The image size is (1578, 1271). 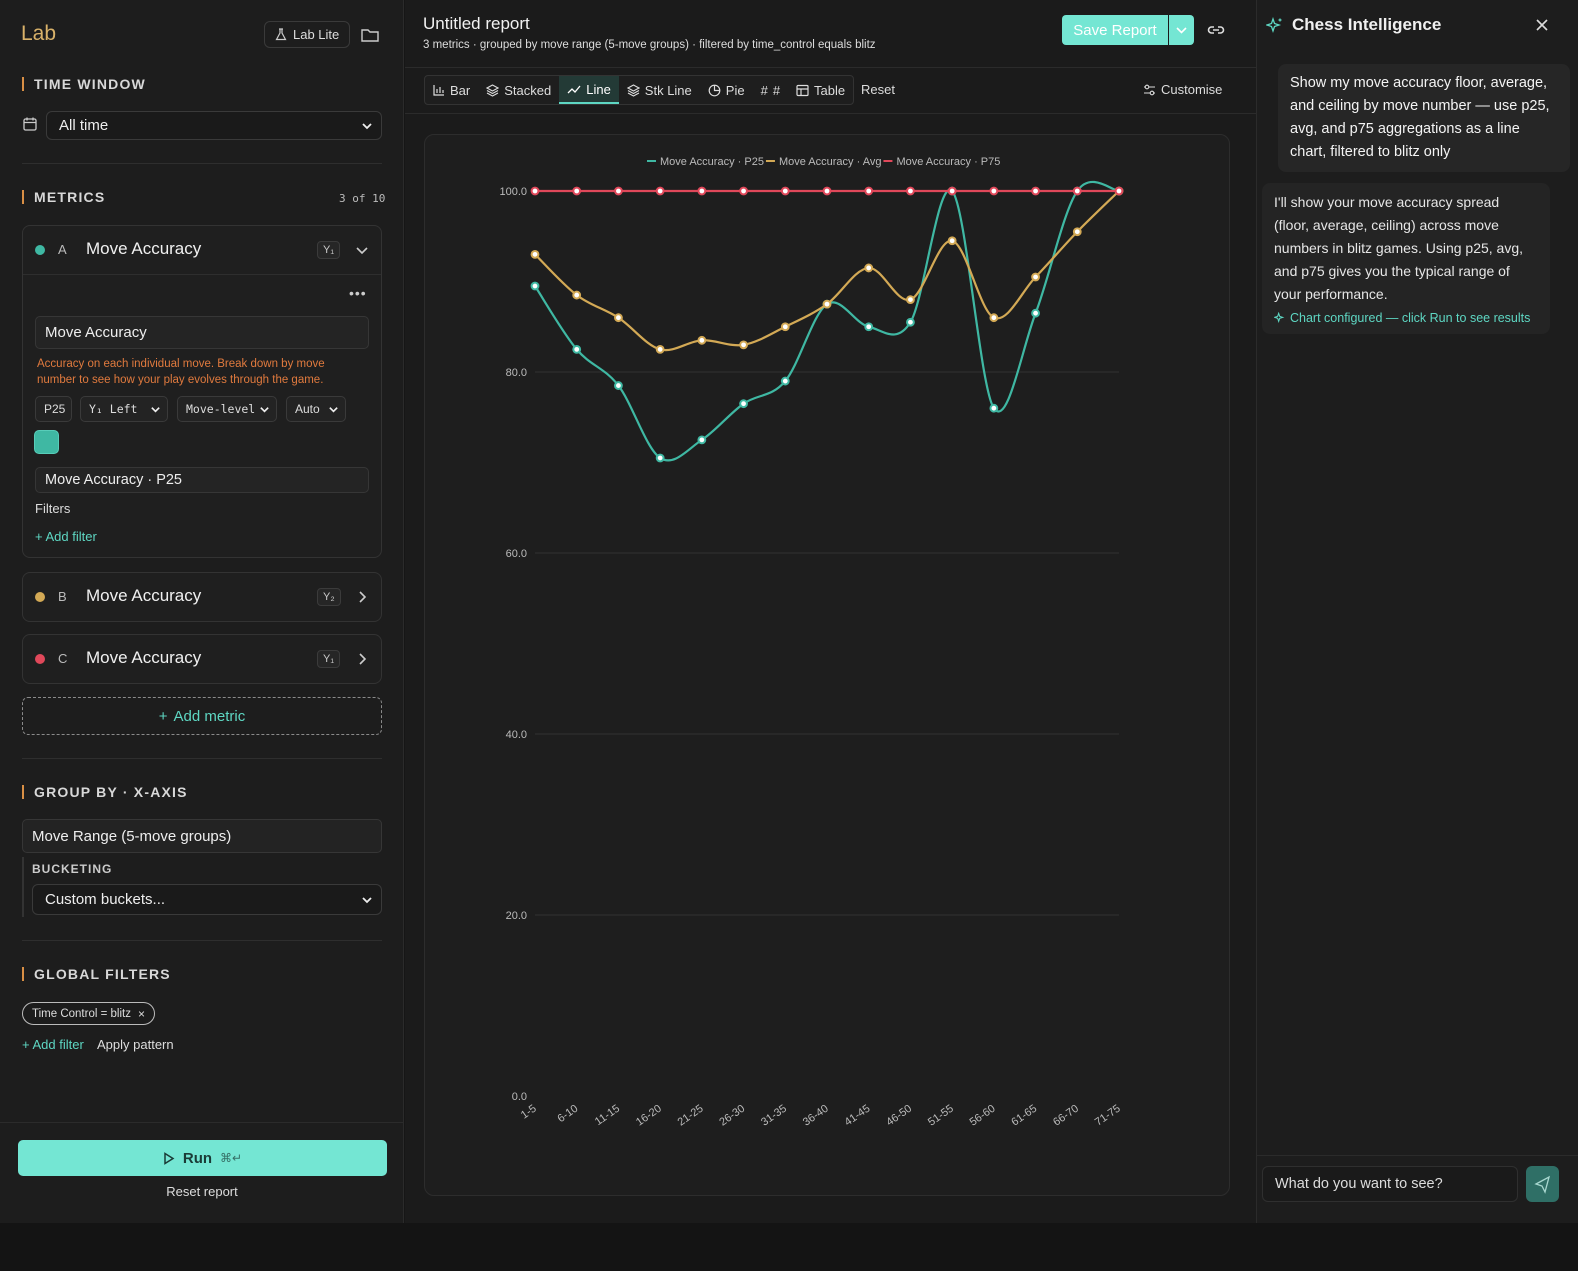 What do you see at coordinates (1216, 30) in the screenshot?
I see `link-icon` at bounding box center [1216, 30].